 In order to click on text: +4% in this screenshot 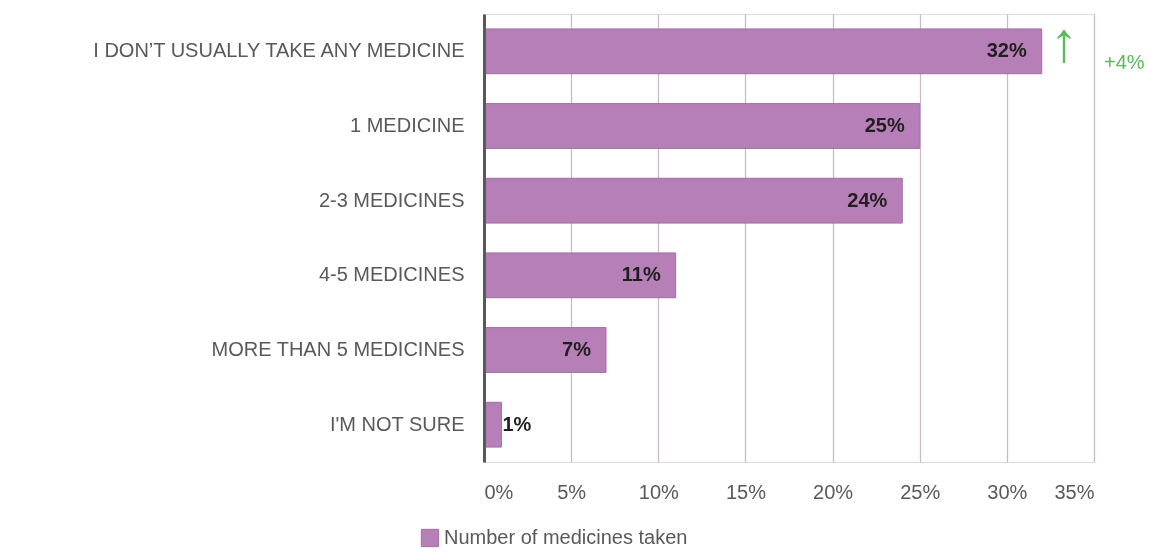, I will do `click(1124, 62)`.